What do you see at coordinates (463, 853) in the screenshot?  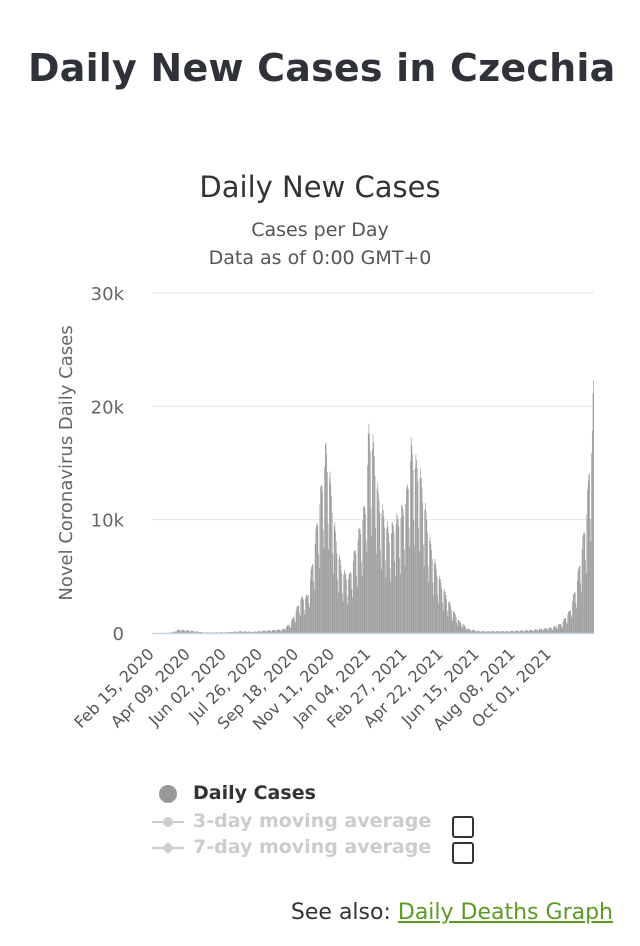 I see `checkbox-7-day-average` at bounding box center [463, 853].